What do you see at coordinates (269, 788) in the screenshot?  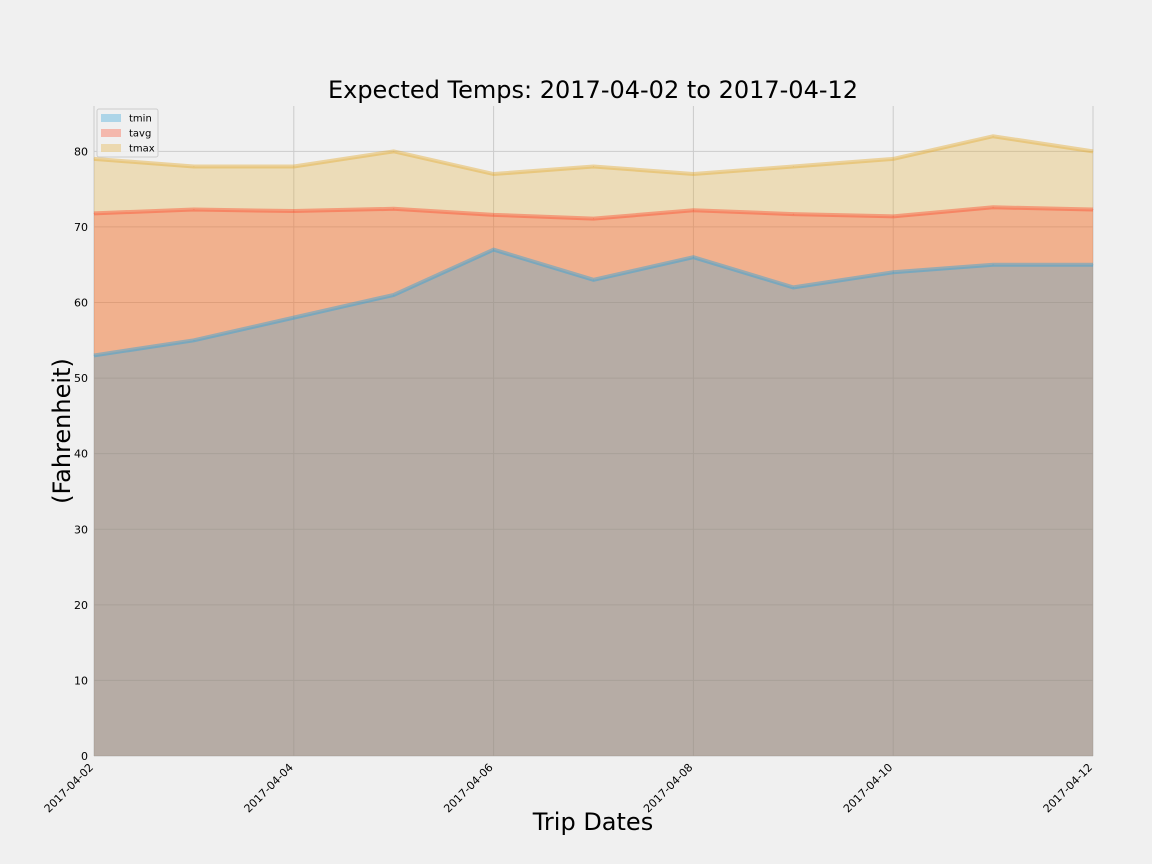 I see `x-tick-label: 2017-04-04` at bounding box center [269, 788].